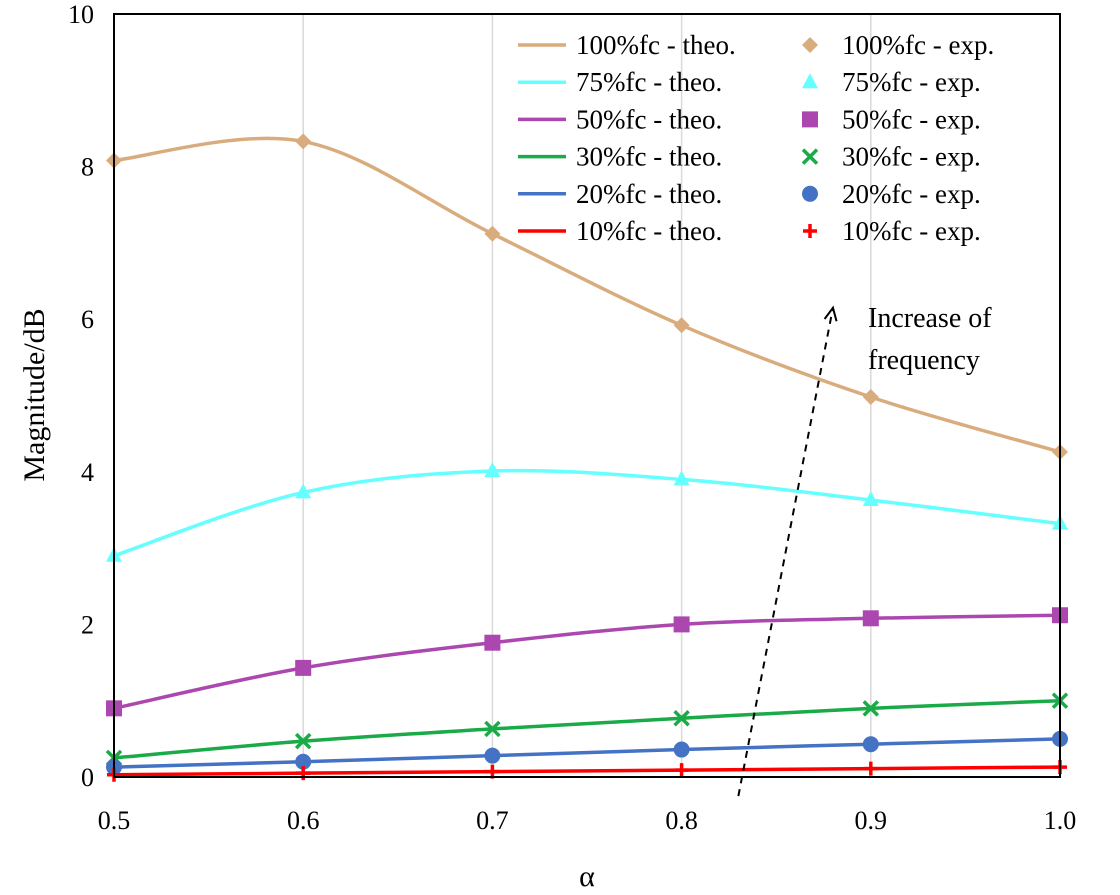 The height and width of the screenshot is (895, 1120). What do you see at coordinates (87, 167) in the screenshot?
I see `y-tick-label: 8` at bounding box center [87, 167].